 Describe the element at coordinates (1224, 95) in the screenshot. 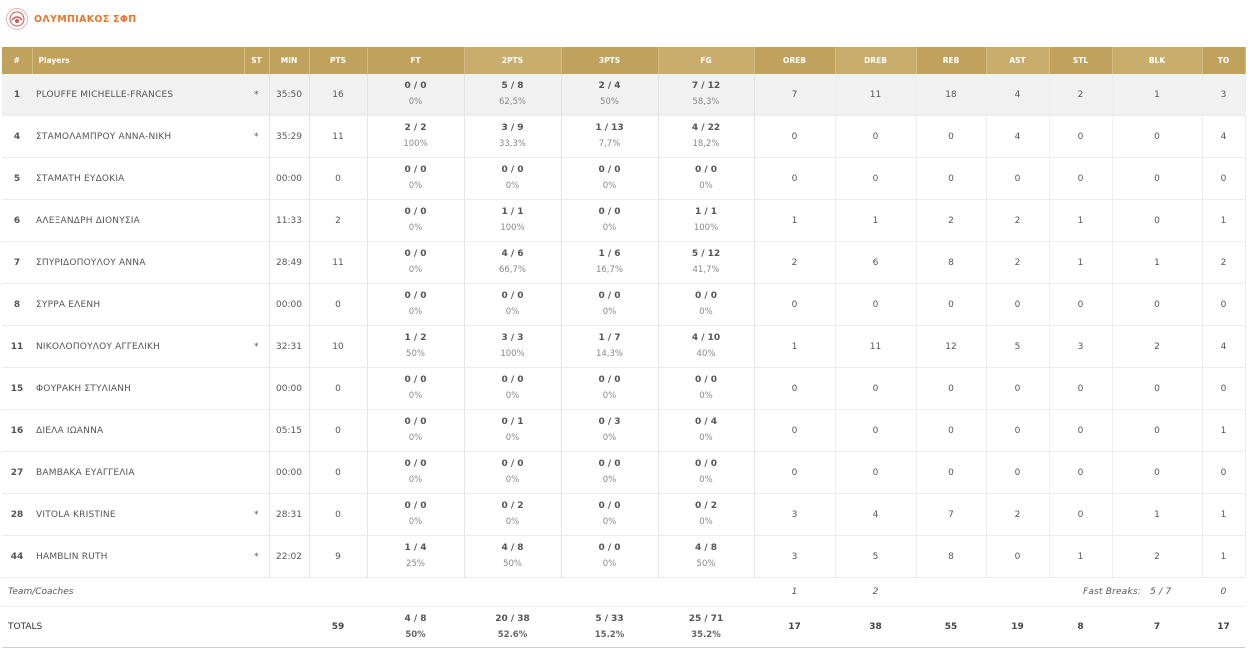

I see `player-to: 3` at that location.